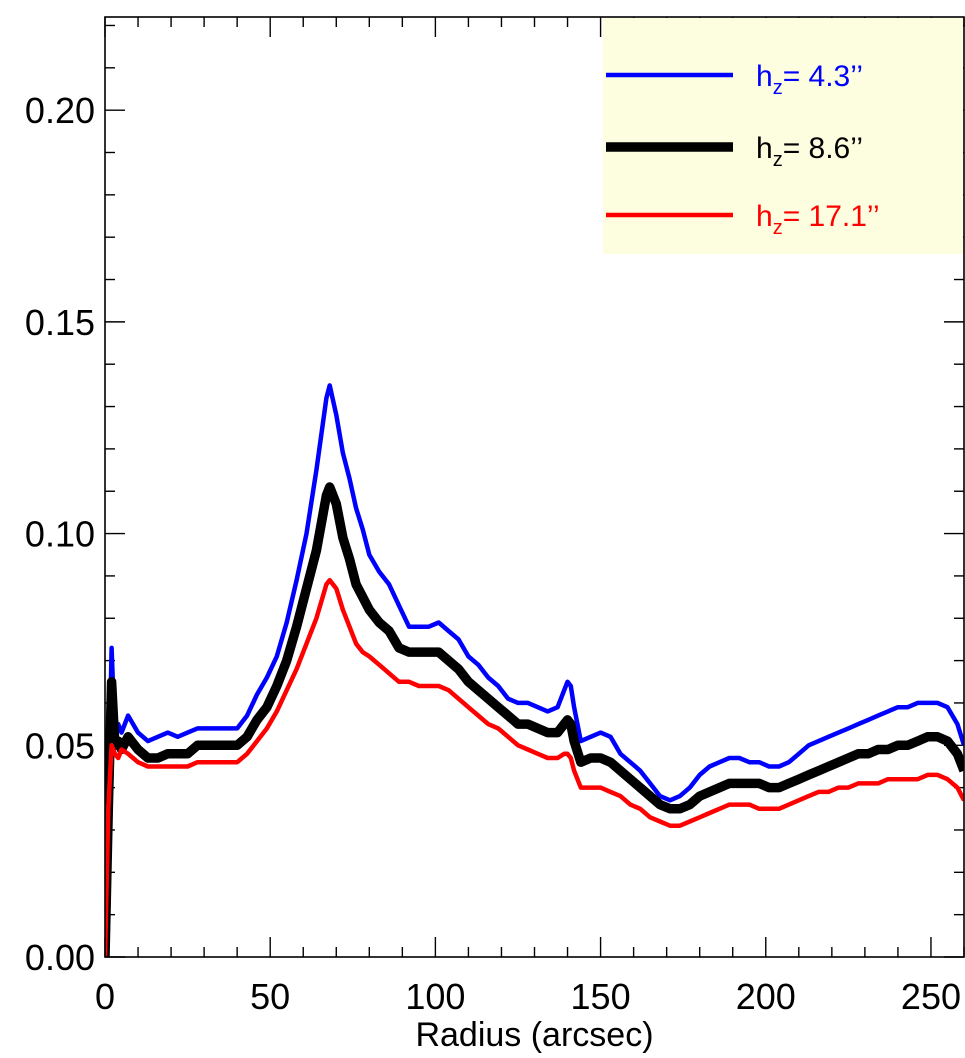 The image size is (965, 1058). I want to click on x-axis-title: Radius (arcsec), so click(534, 1035).